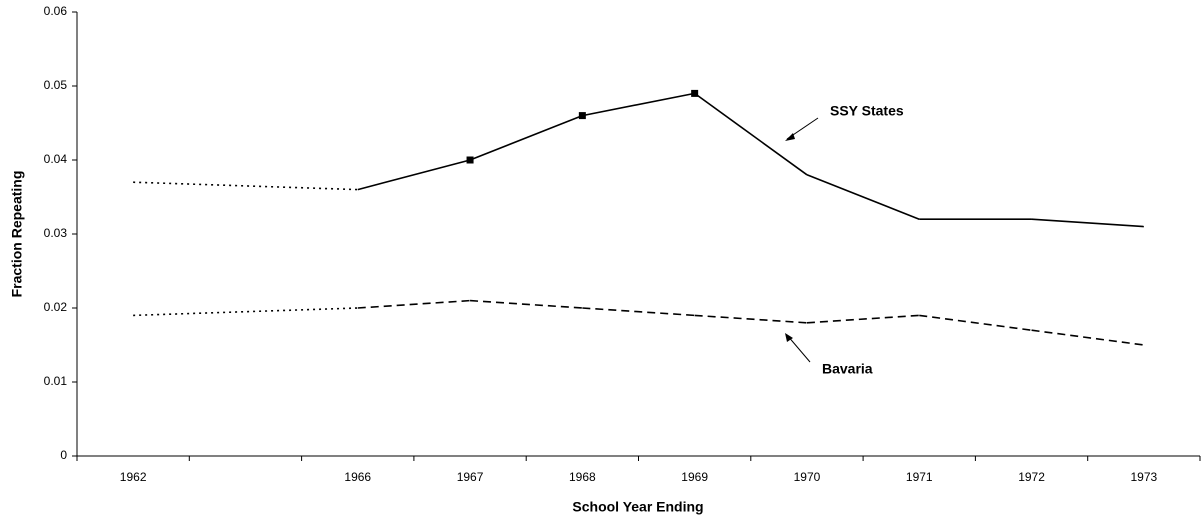  Describe the element at coordinates (17, 234) in the screenshot. I see `y-axis-label: Fraction Repeating` at that location.